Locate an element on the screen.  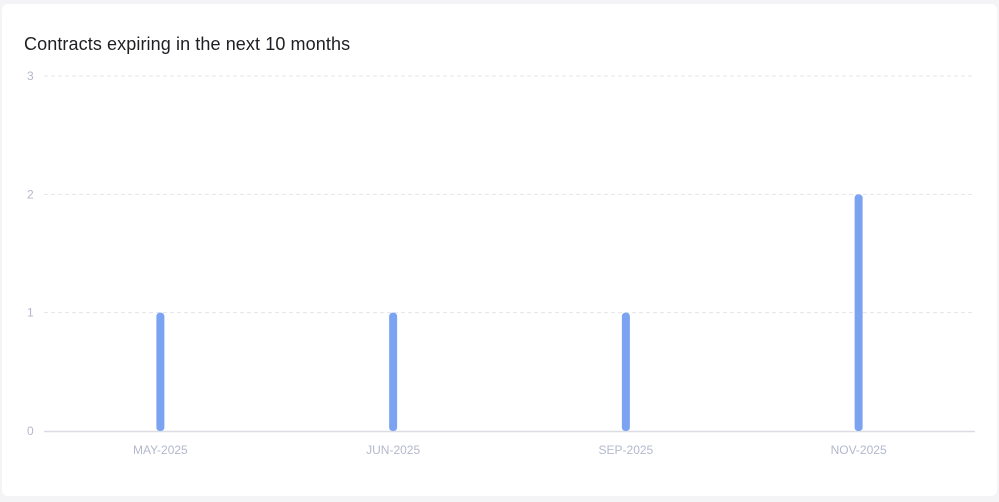
chart-title: Contracts expiring in the next 10 months is located at coordinates (187, 44).